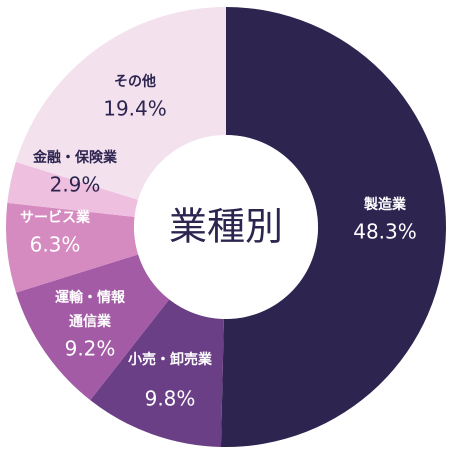 This screenshot has height=450, width=450. Describe the element at coordinates (90, 309) in the screenshot. I see `category-label: 運輸・情報通信業` at that location.